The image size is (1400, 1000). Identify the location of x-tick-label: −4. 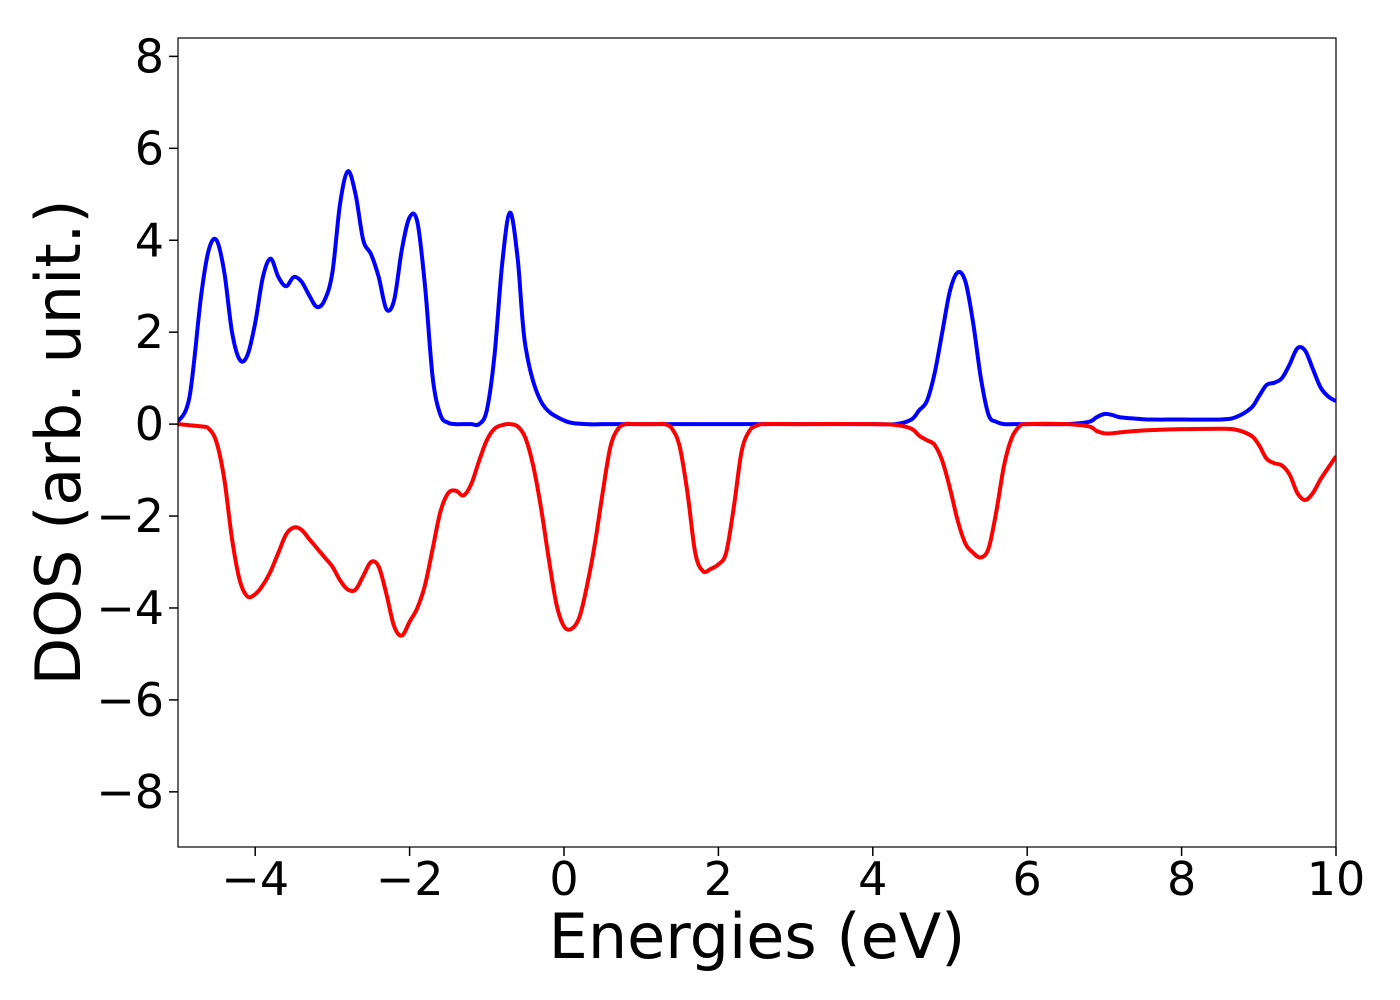
(255, 879).